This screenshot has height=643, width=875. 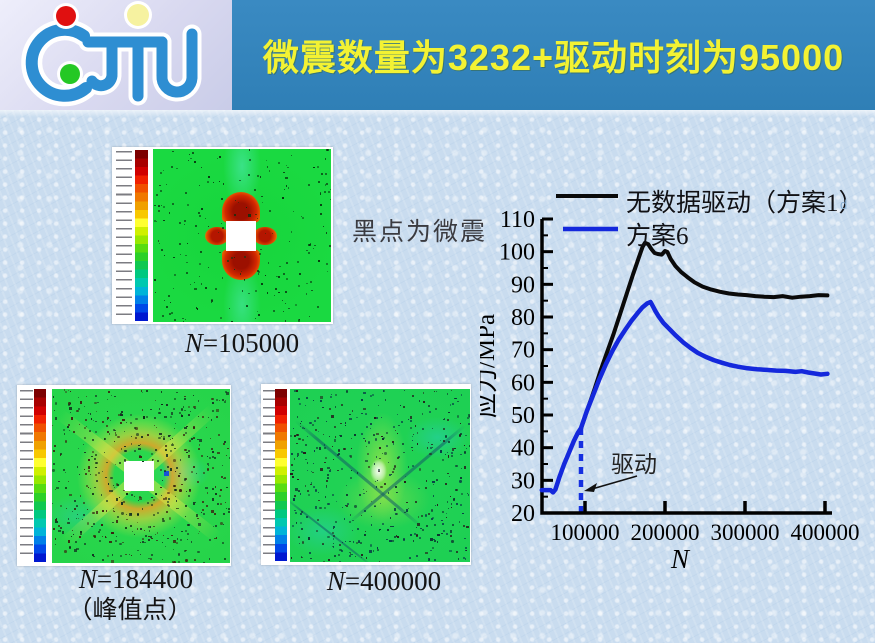 I want to click on logo-box, so click(x=116, y=55).